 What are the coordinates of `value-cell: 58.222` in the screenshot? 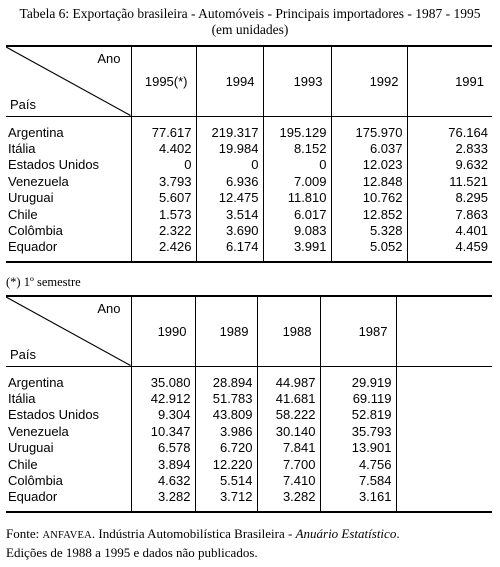 It's located at (289, 415).